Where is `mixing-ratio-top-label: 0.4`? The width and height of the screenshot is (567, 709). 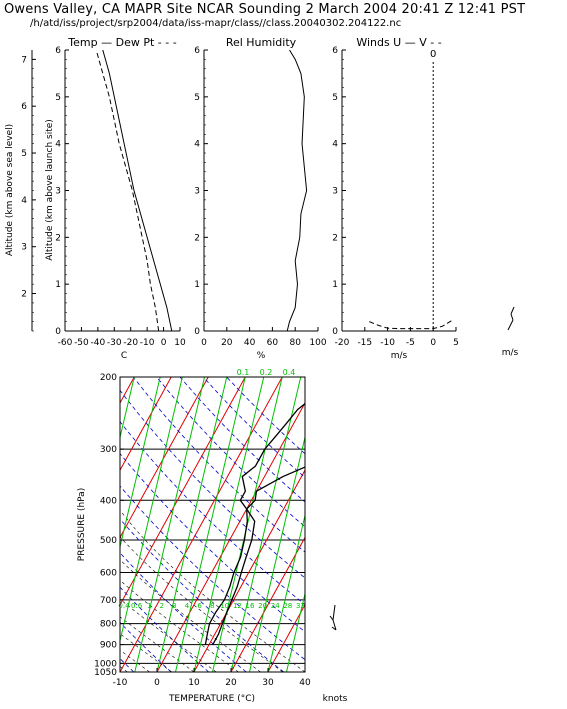 mixing-ratio-top-label: 0.4 is located at coordinates (289, 372).